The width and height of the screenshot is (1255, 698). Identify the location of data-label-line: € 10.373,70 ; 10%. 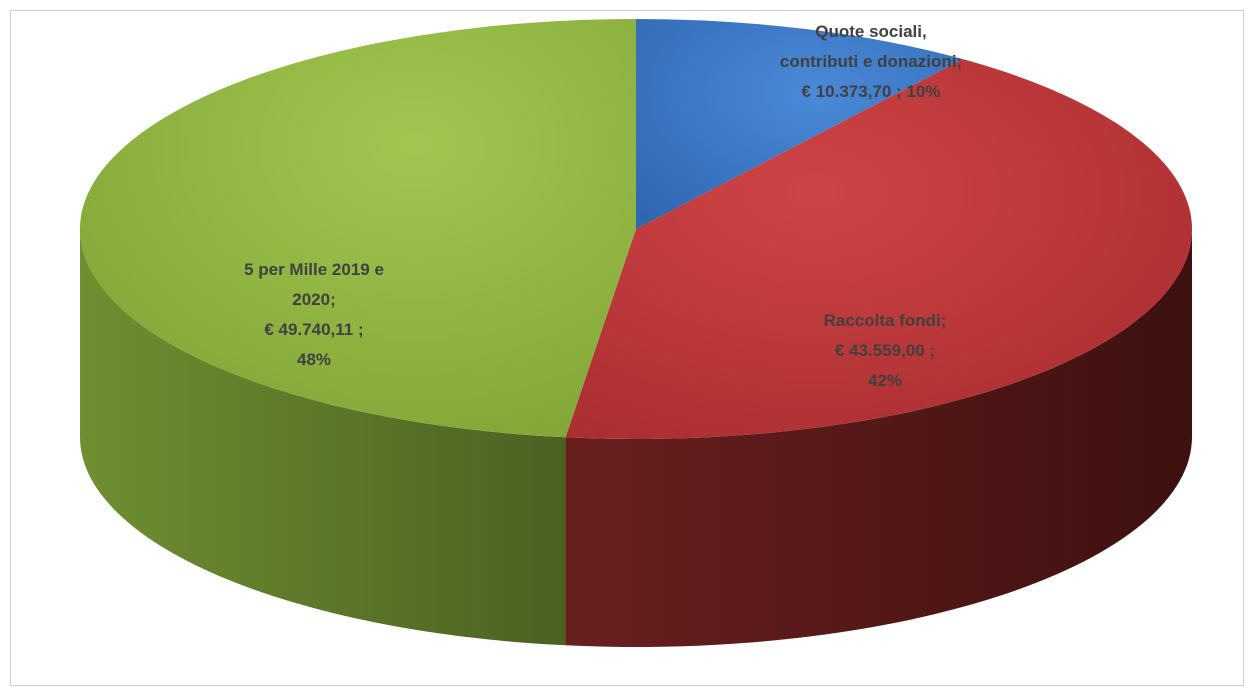
(871, 91).